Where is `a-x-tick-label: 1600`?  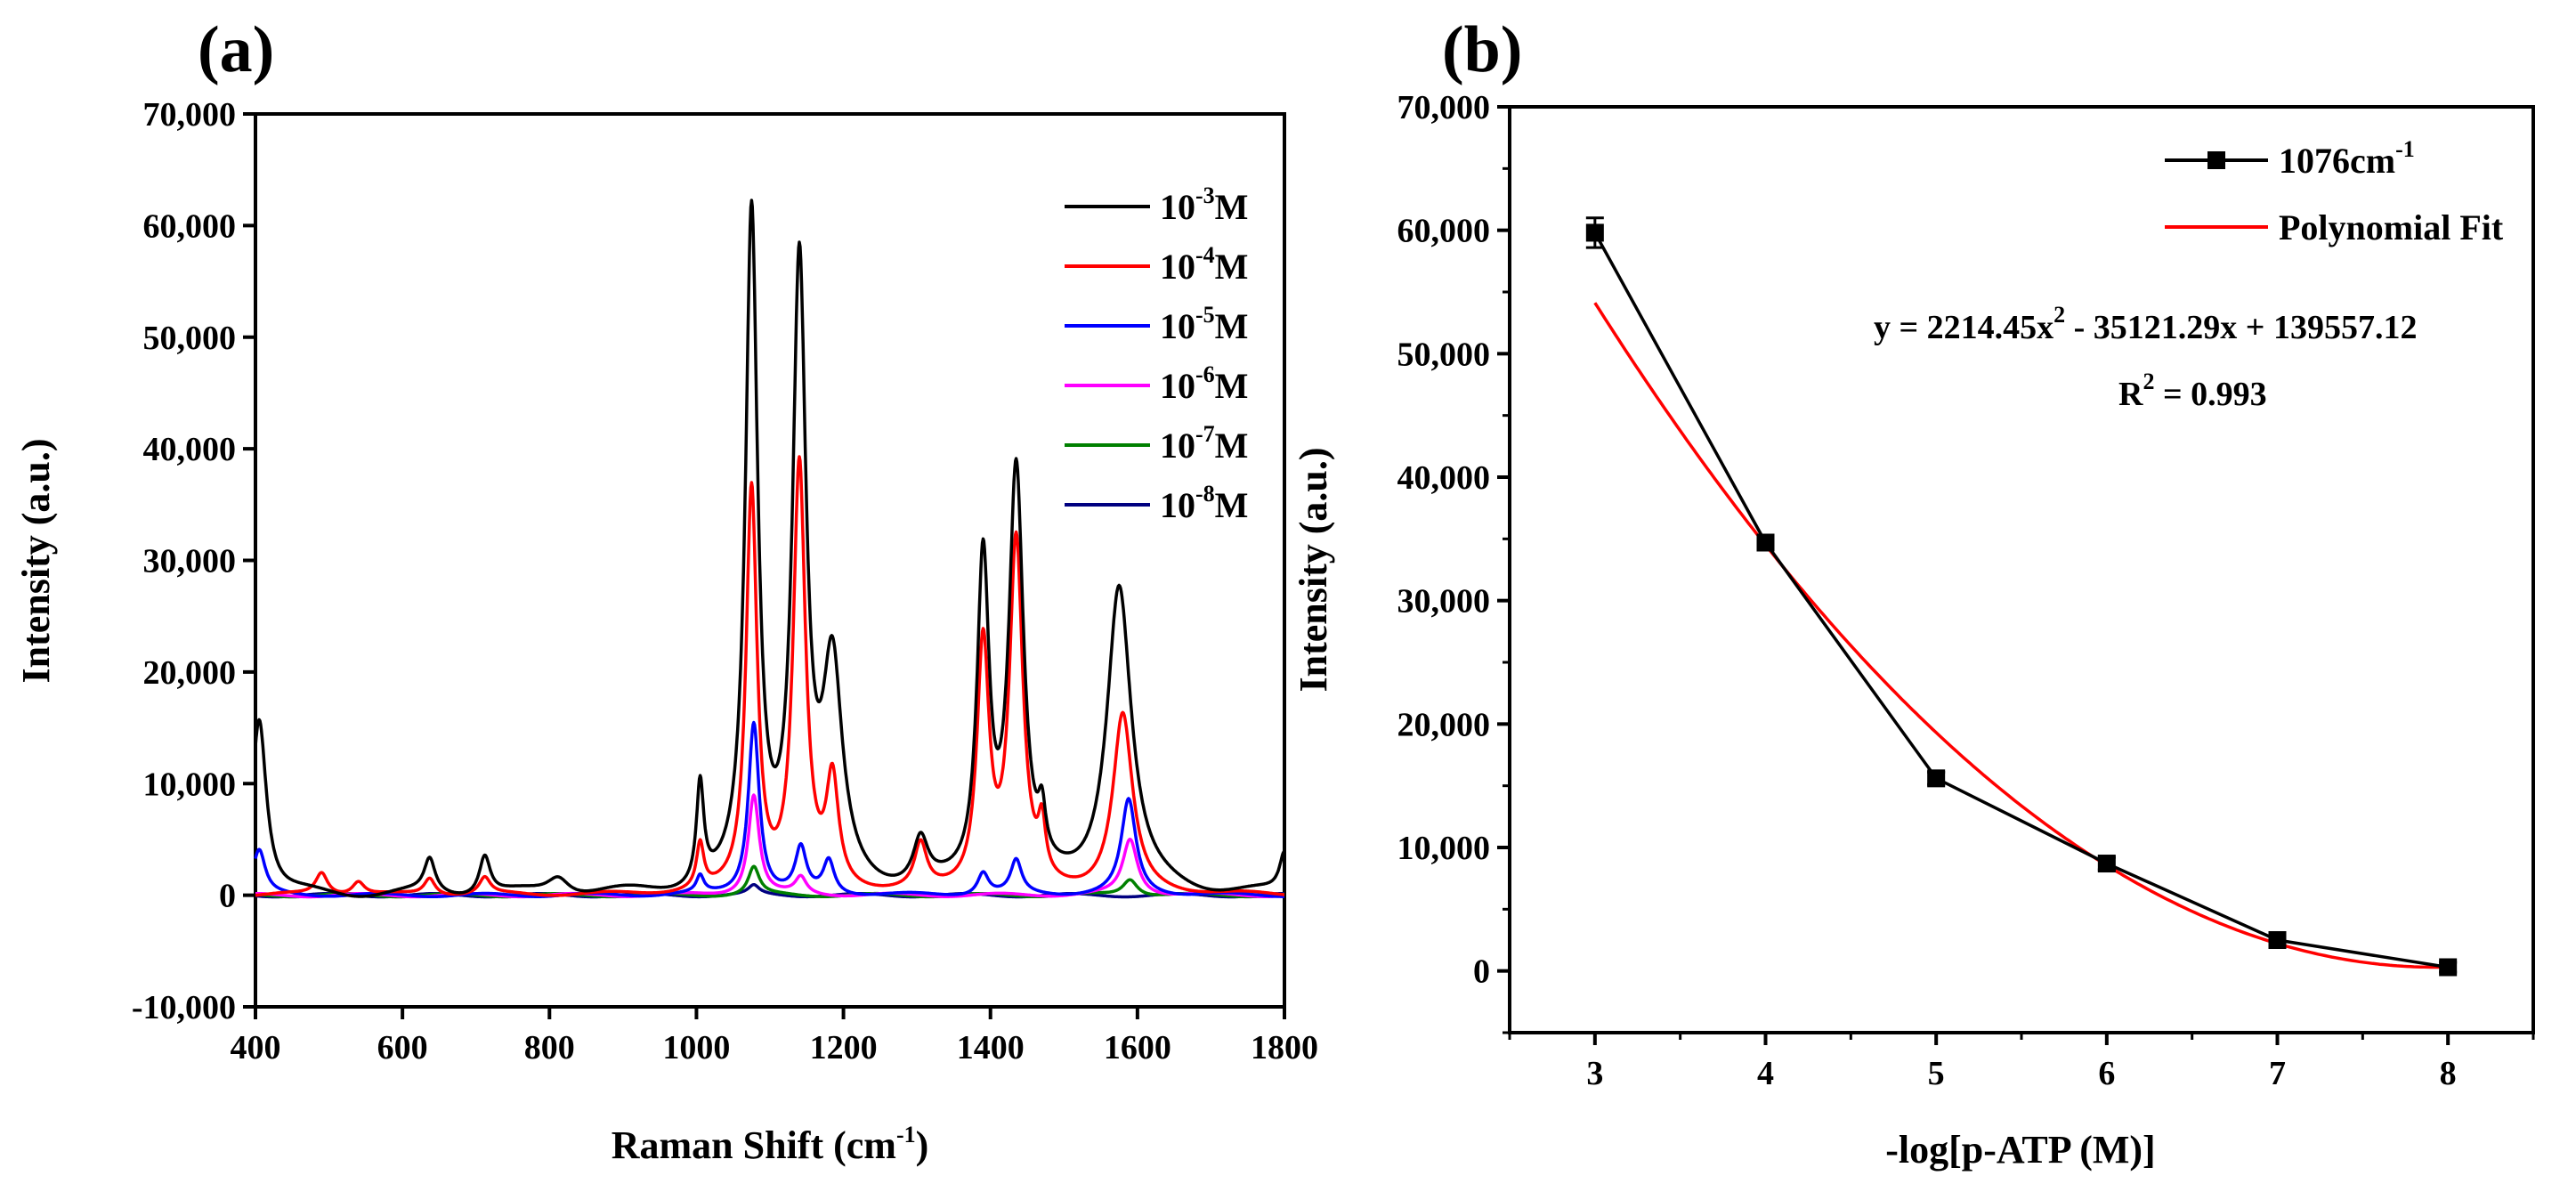 a-x-tick-label: 1600 is located at coordinates (1138, 1047).